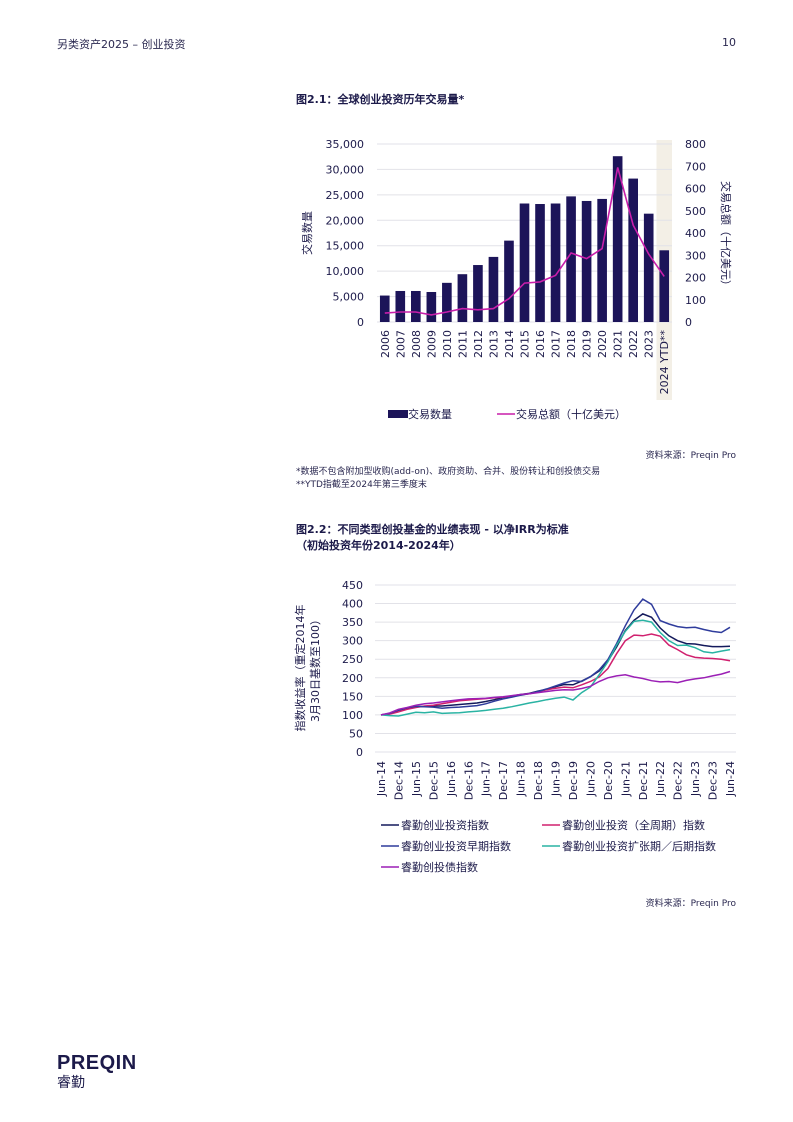 This screenshot has height=1122, width=793. Describe the element at coordinates (639, 846) in the screenshot. I see `legend-label: 睿勤创业投资扩张期／后期指数` at that location.